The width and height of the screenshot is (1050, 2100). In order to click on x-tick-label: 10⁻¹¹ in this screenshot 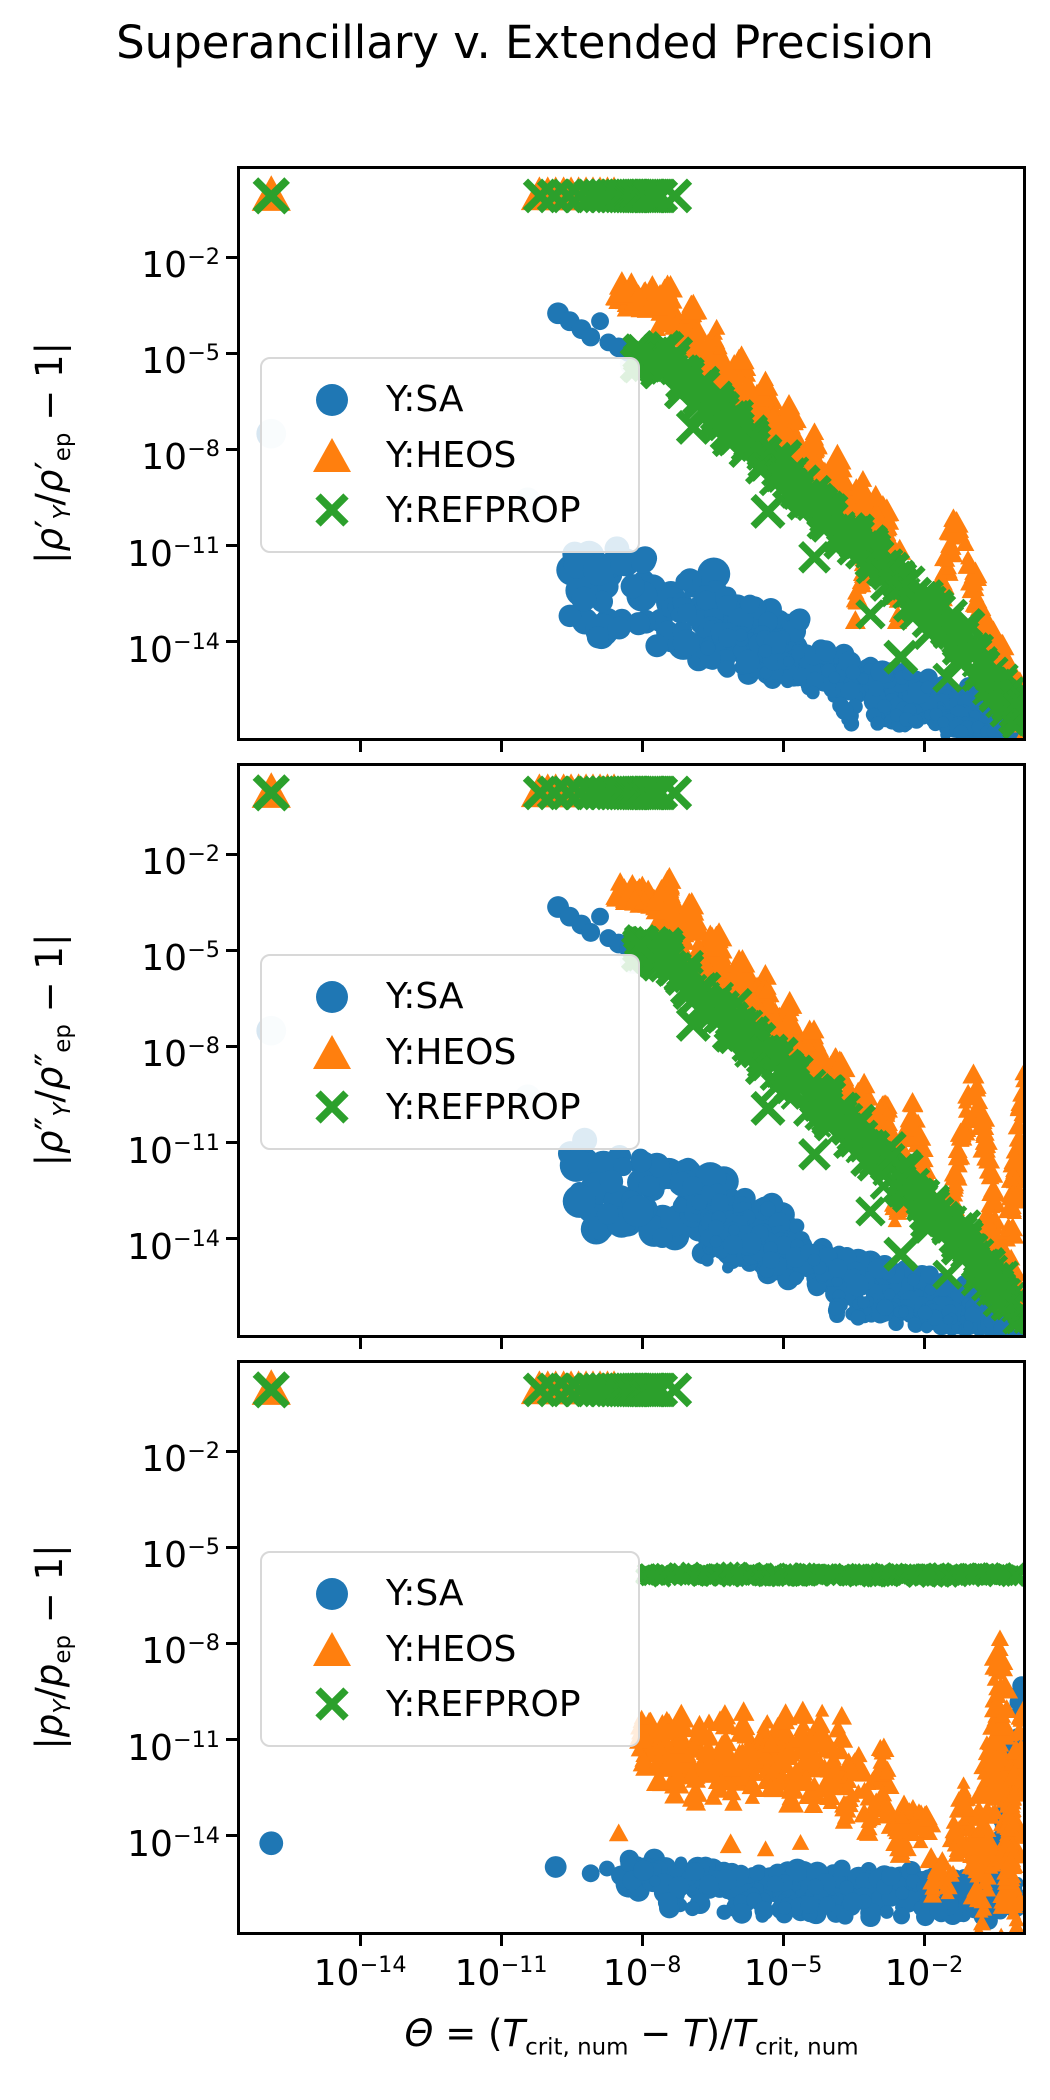, I will do `click(501, 1973)`.